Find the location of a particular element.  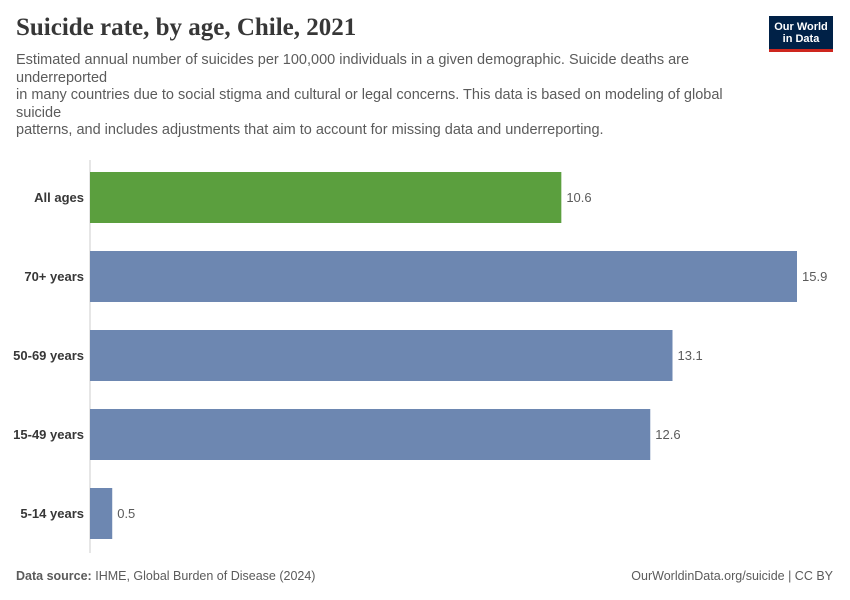

bar-15-49-years is located at coordinates (370, 434).